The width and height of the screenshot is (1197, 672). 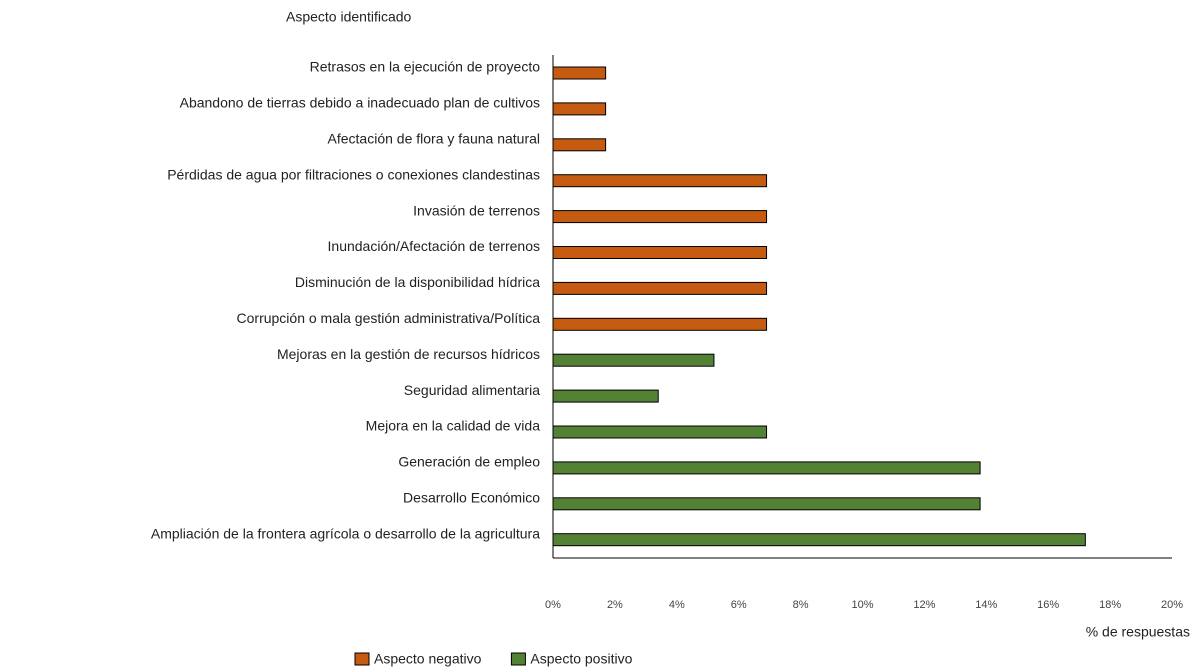 I want to click on y-tick-label: Seguridad alimentaria, so click(x=472, y=390).